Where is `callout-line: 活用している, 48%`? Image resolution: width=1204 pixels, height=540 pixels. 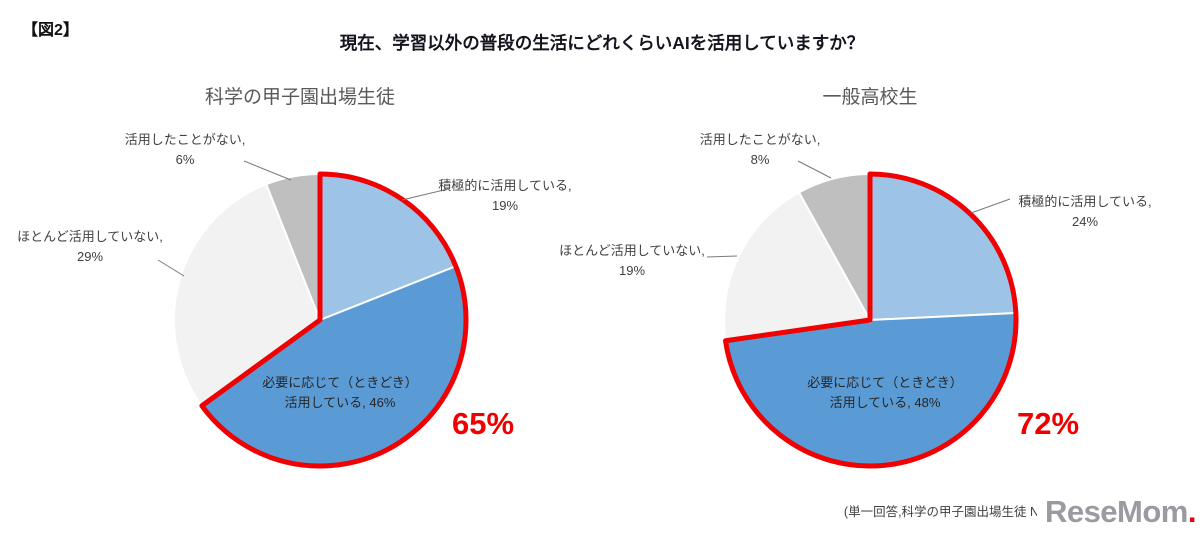
callout-line: 活用している, 48% is located at coordinates (885, 403).